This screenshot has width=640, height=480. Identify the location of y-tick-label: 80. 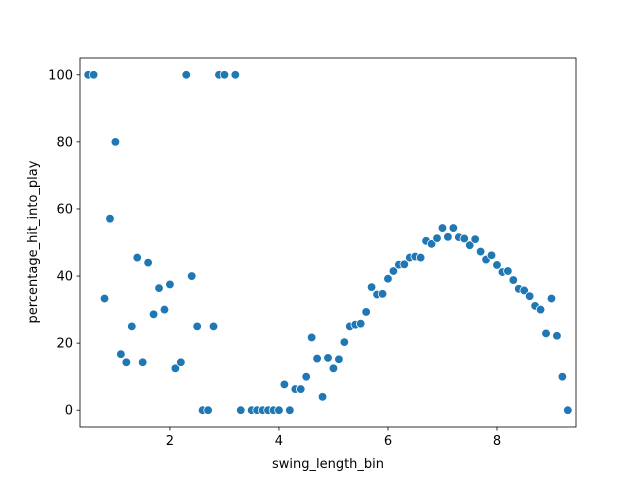
(64, 142).